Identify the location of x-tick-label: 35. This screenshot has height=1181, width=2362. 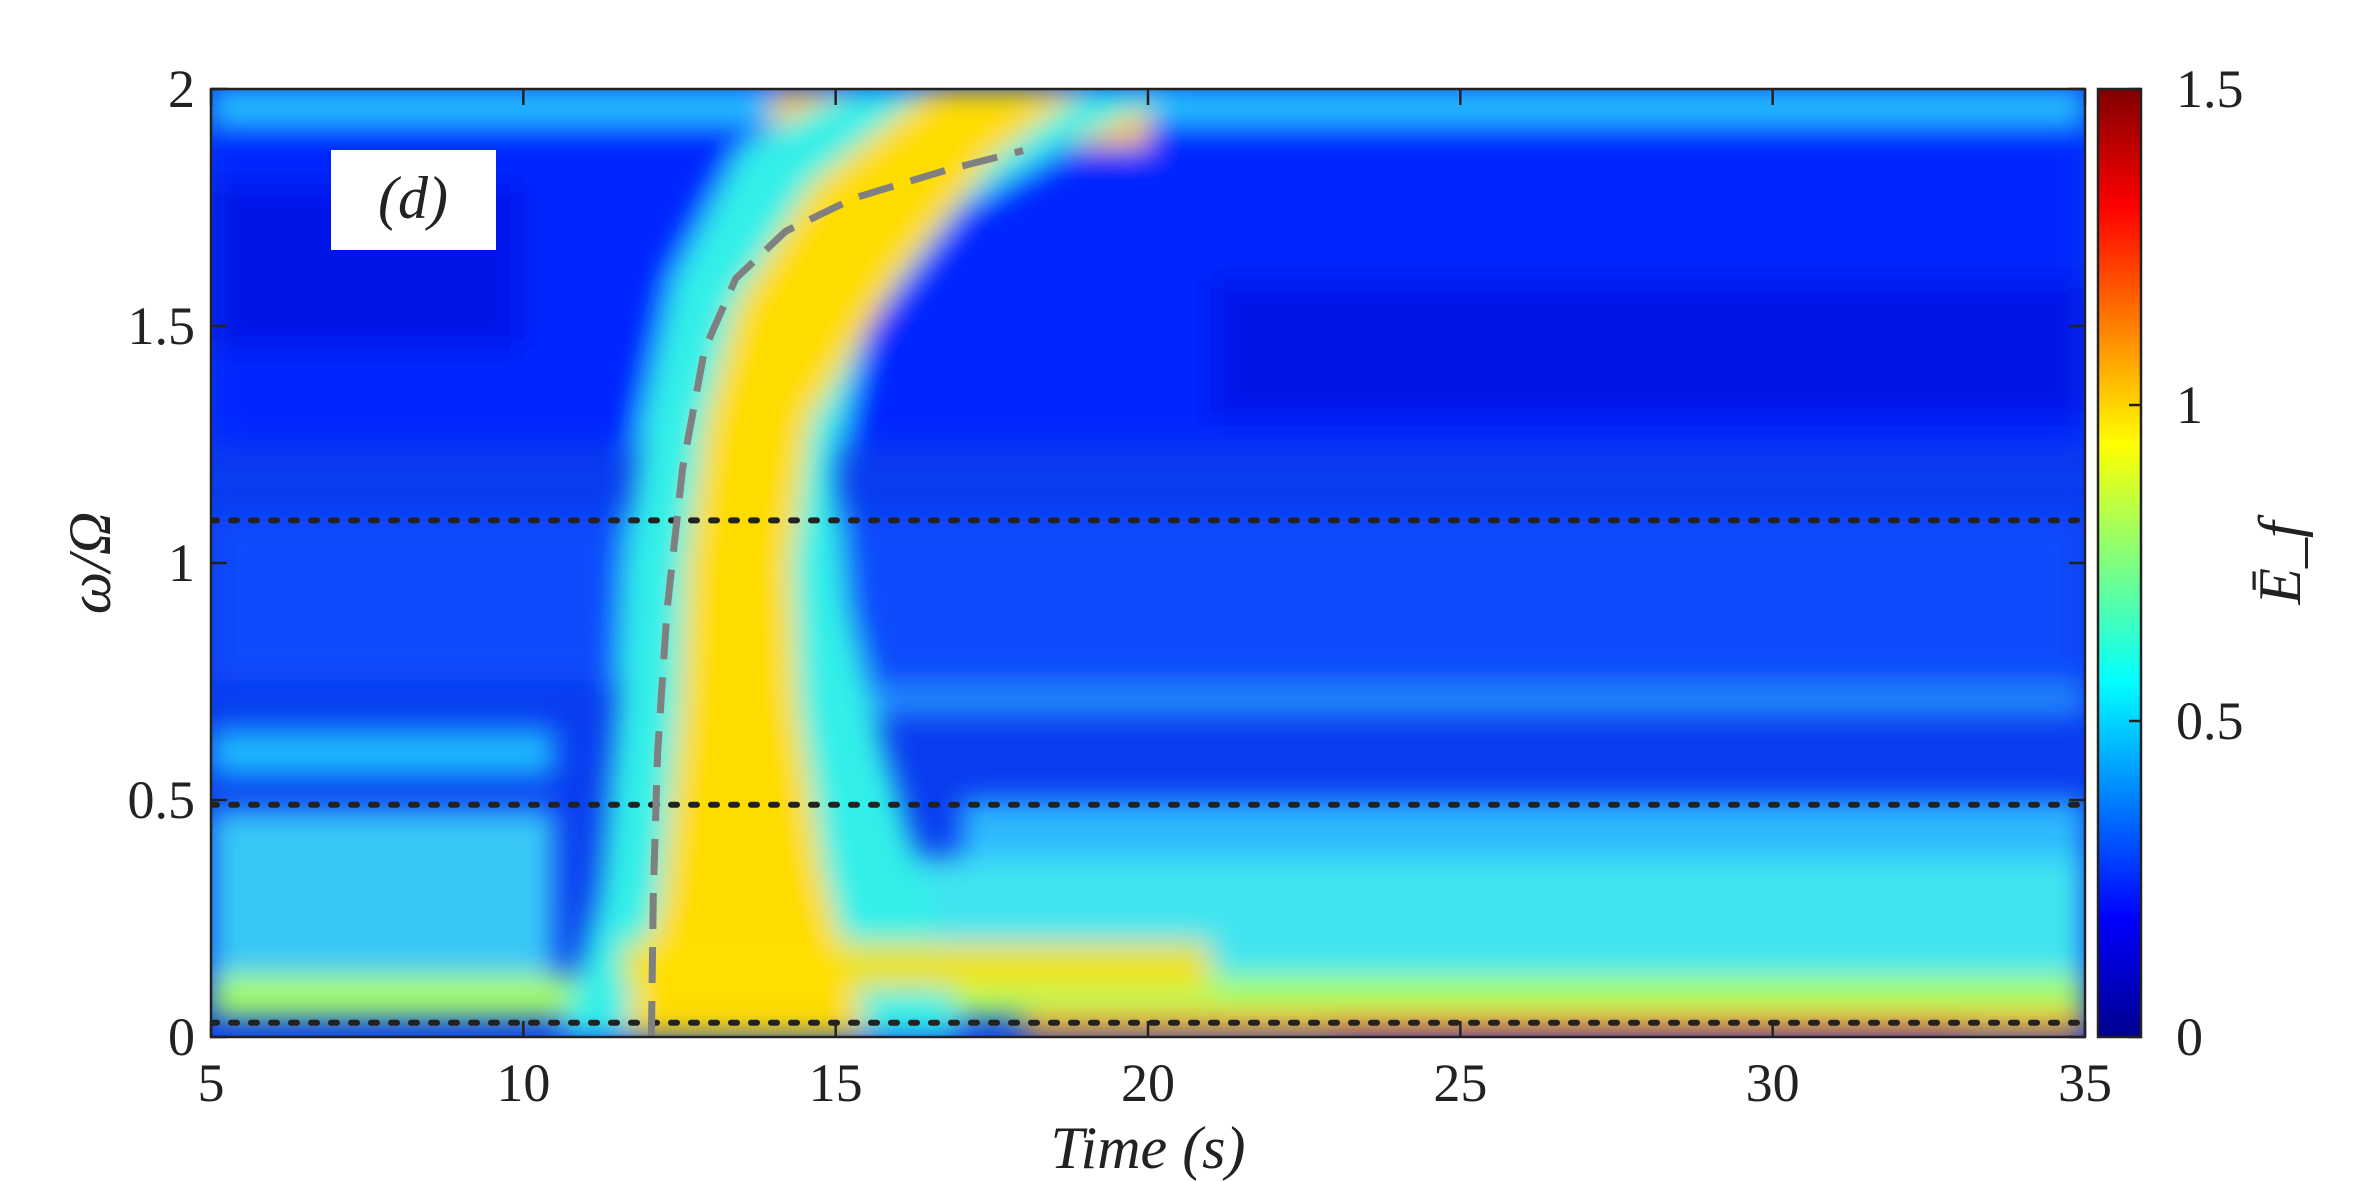
(2085, 1083).